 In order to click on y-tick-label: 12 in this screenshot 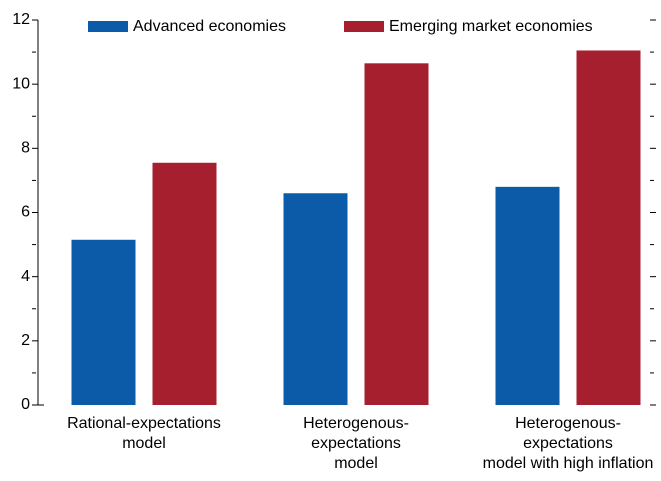, I will do `click(21, 19)`.